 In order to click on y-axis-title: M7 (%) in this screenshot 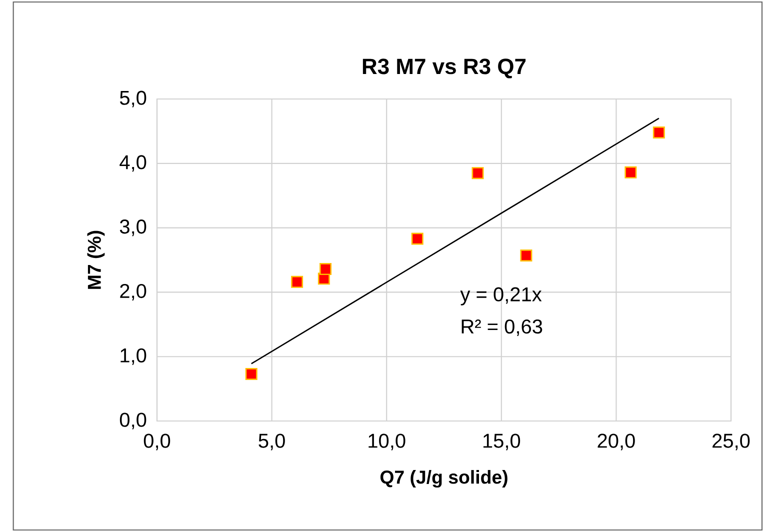, I will do `click(96, 259)`.